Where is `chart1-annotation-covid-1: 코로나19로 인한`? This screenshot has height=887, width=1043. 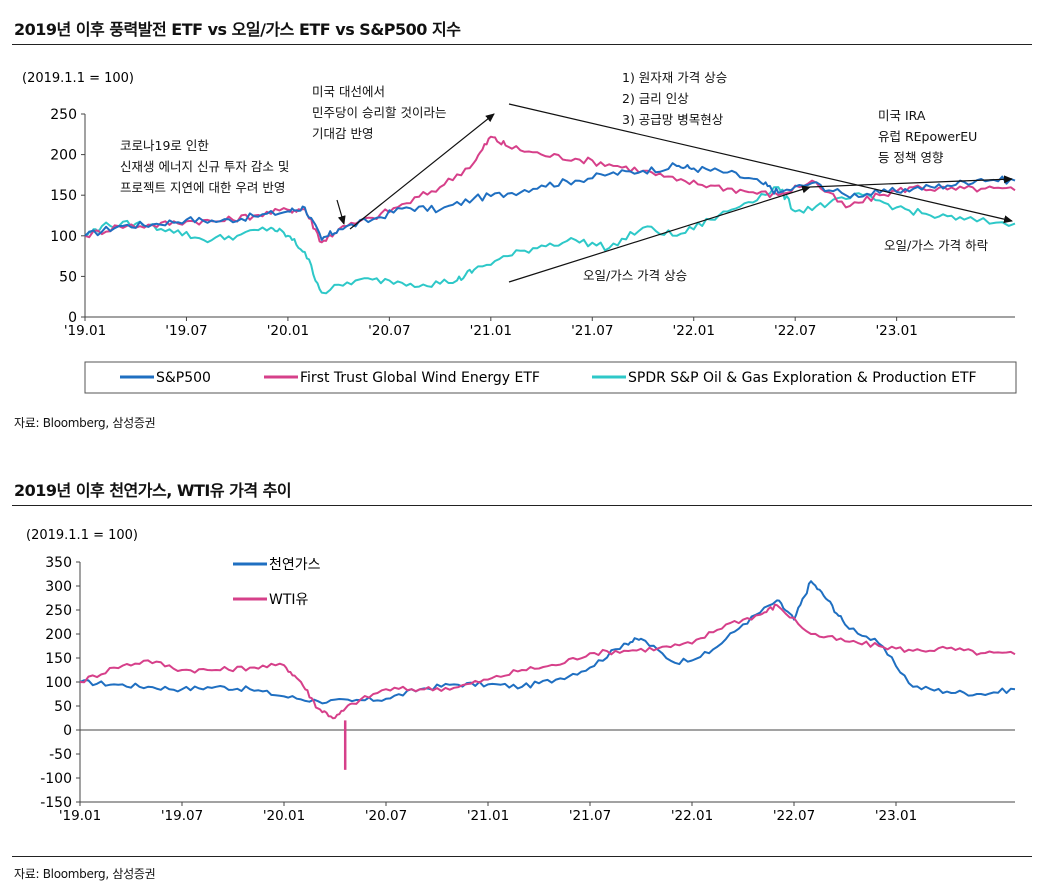
chart1-annotation-covid-1: 코로나19로 인한 is located at coordinates (164, 145).